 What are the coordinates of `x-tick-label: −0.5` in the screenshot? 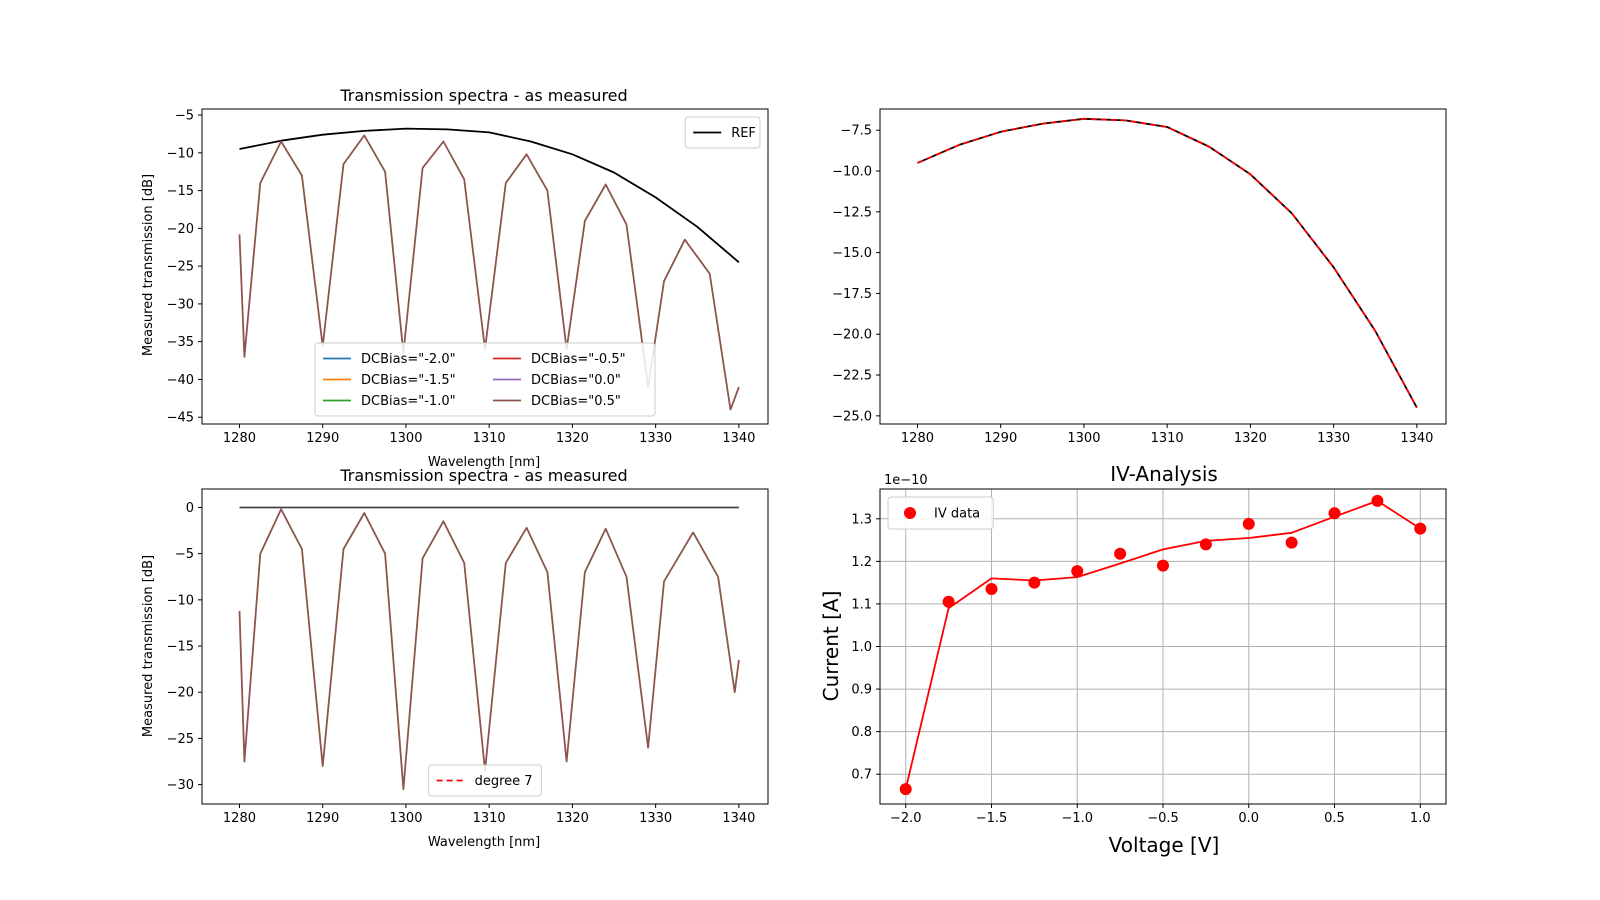 It's located at (1163, 818).